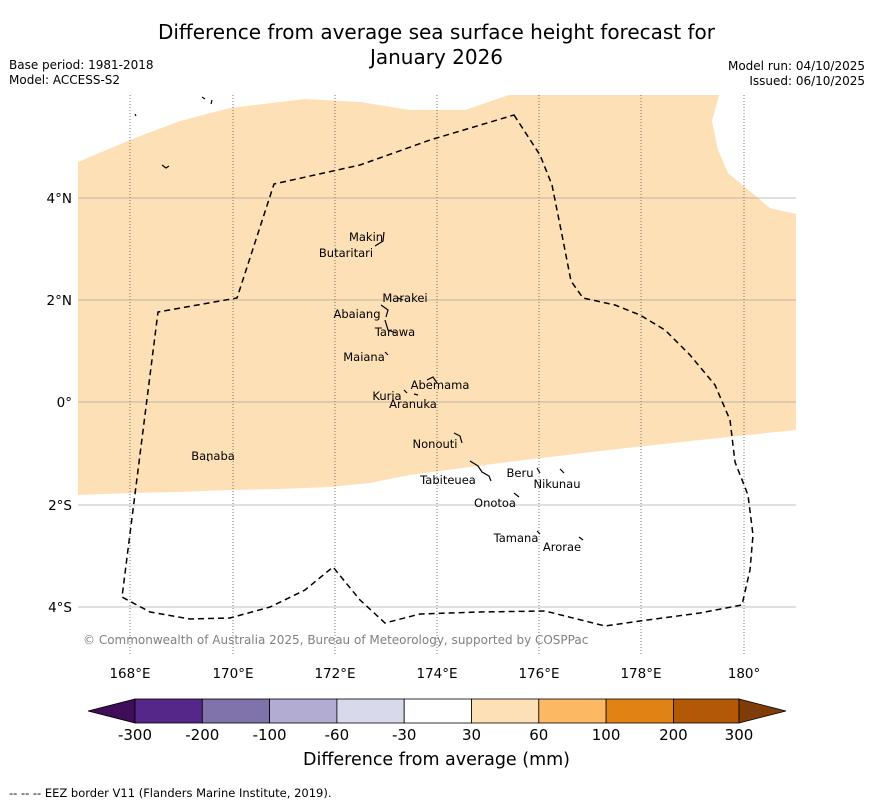 This screenshot has width=873, height=804. What do you see at coordinates (520, 473) in the screenshot?
I see `island-label-beru: Beru` at bounding box center [520, 473].